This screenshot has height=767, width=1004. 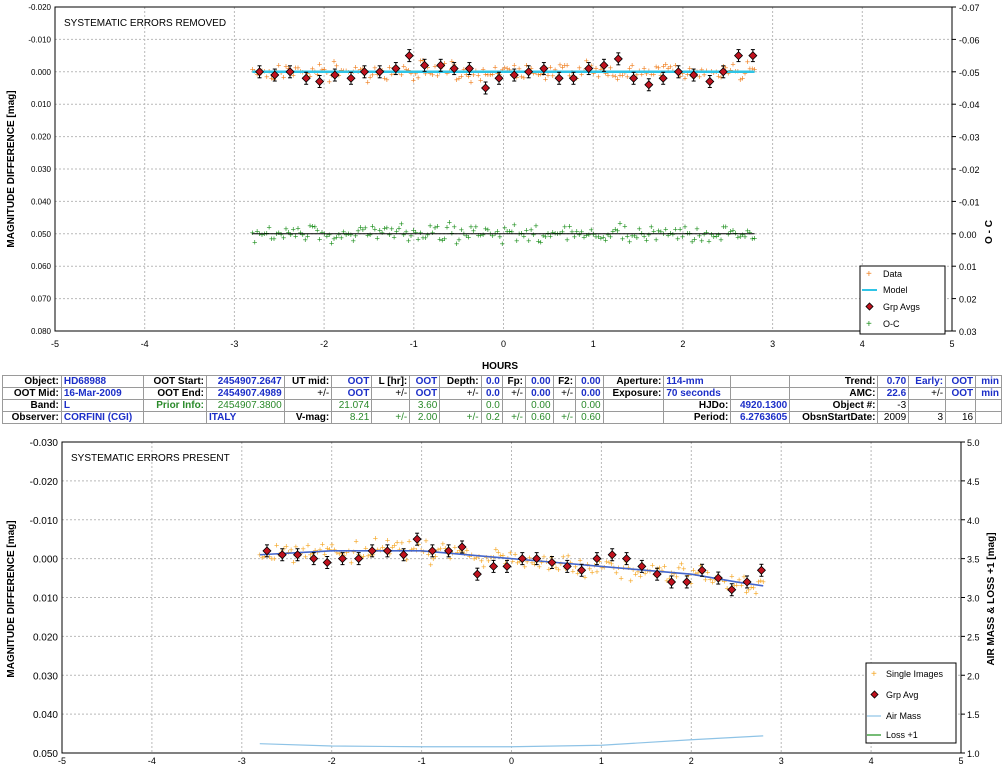 I want to click on top-legend-data: Data, so click(x=892, y=274).